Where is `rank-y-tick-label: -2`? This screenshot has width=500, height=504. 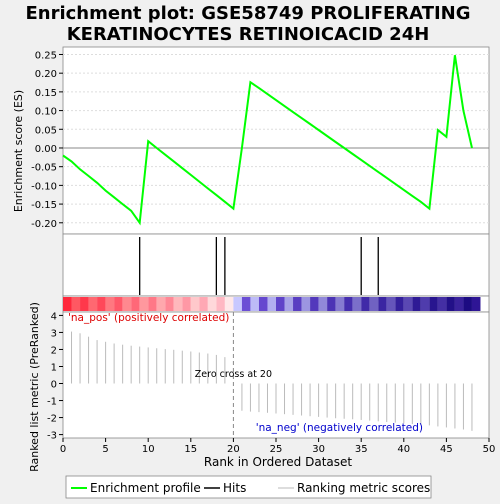 rank-y-tick-label: -2 is located at coordinates (52, 419).